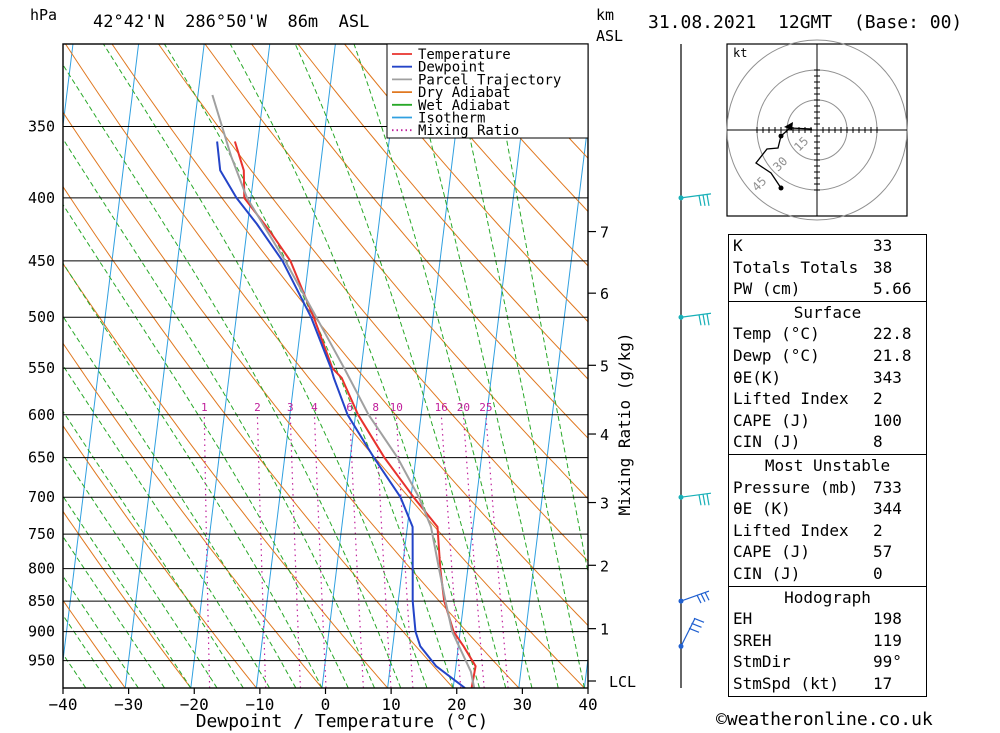  I want to click on mixing-ratio-label: 25, so click(485, 407).